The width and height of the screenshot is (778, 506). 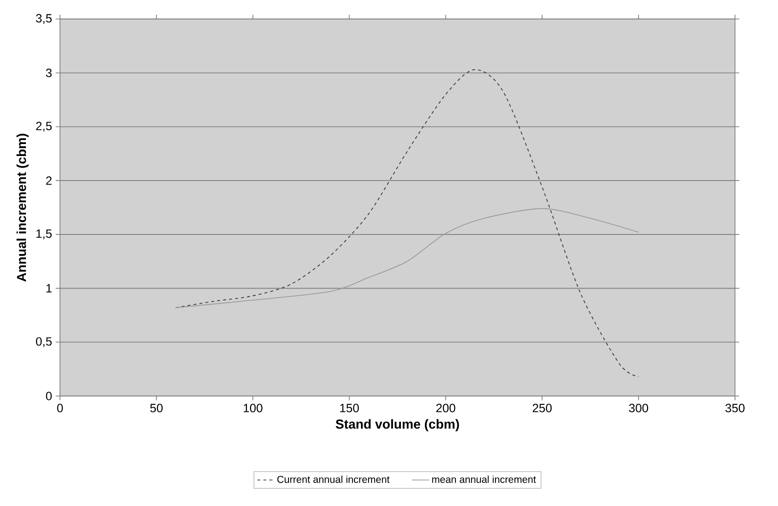 What do you see at coordinates (60, 408) in the screenshot?
I see `x-tick-label: 0` at bounding box center [60, 408].